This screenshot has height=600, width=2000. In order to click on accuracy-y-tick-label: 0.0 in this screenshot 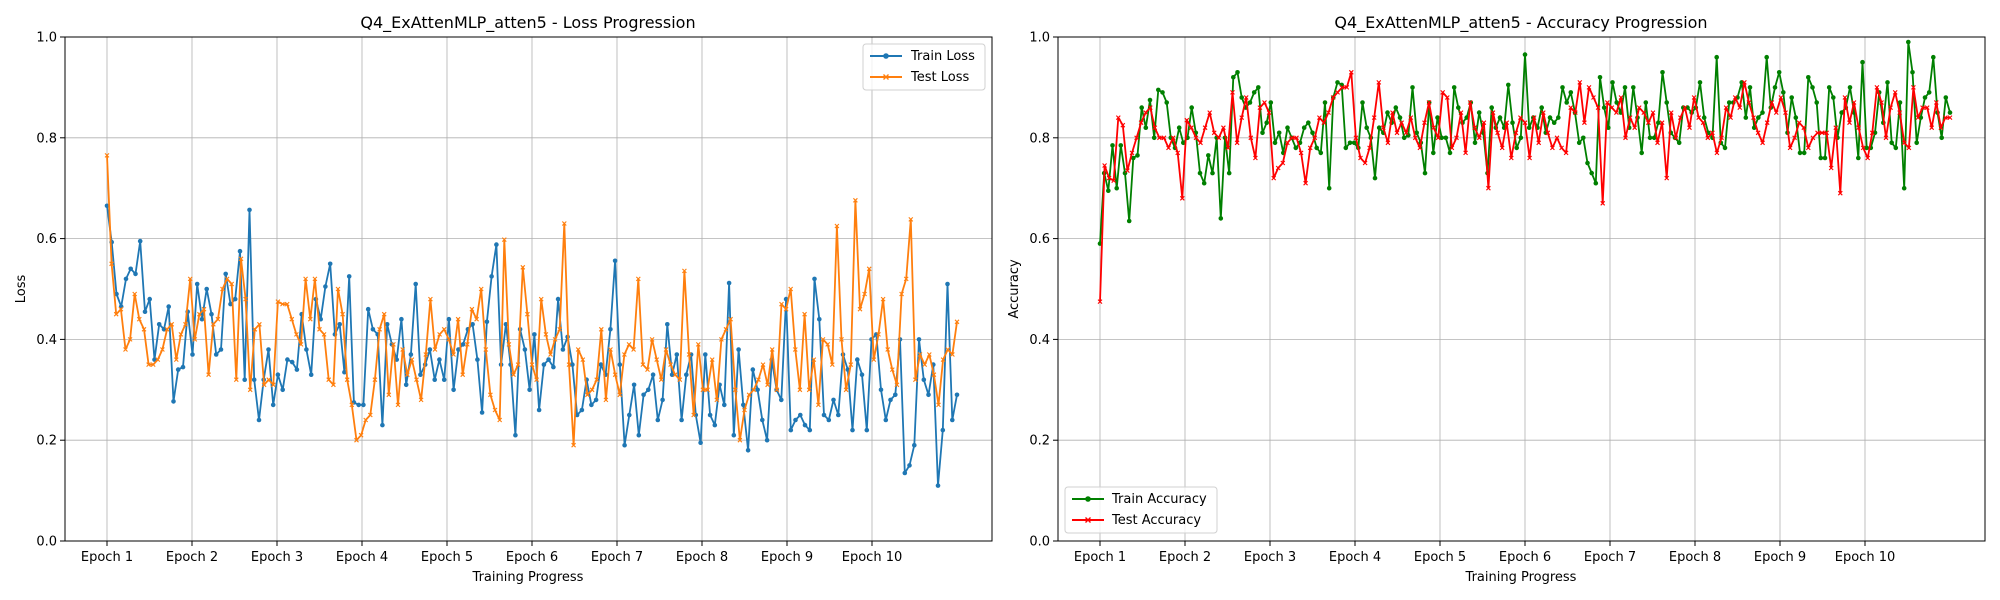, I will do `click(1039, 542)`.